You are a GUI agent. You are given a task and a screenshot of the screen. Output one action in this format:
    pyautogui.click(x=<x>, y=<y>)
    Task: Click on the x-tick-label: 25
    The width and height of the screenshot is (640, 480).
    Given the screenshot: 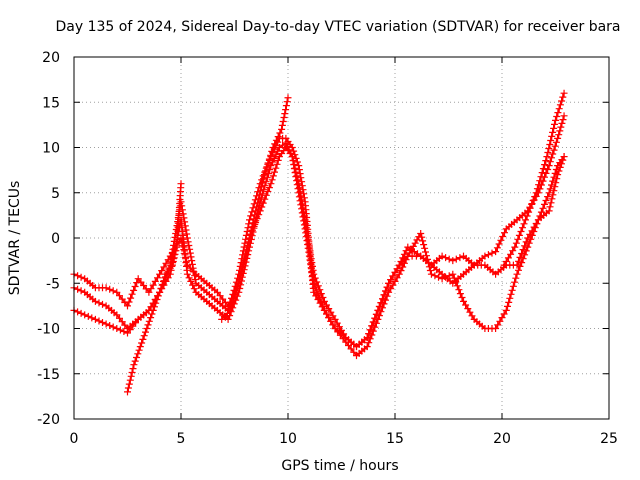 What is the action you would take?
    pyautogui.click(x=609, y=439)
    